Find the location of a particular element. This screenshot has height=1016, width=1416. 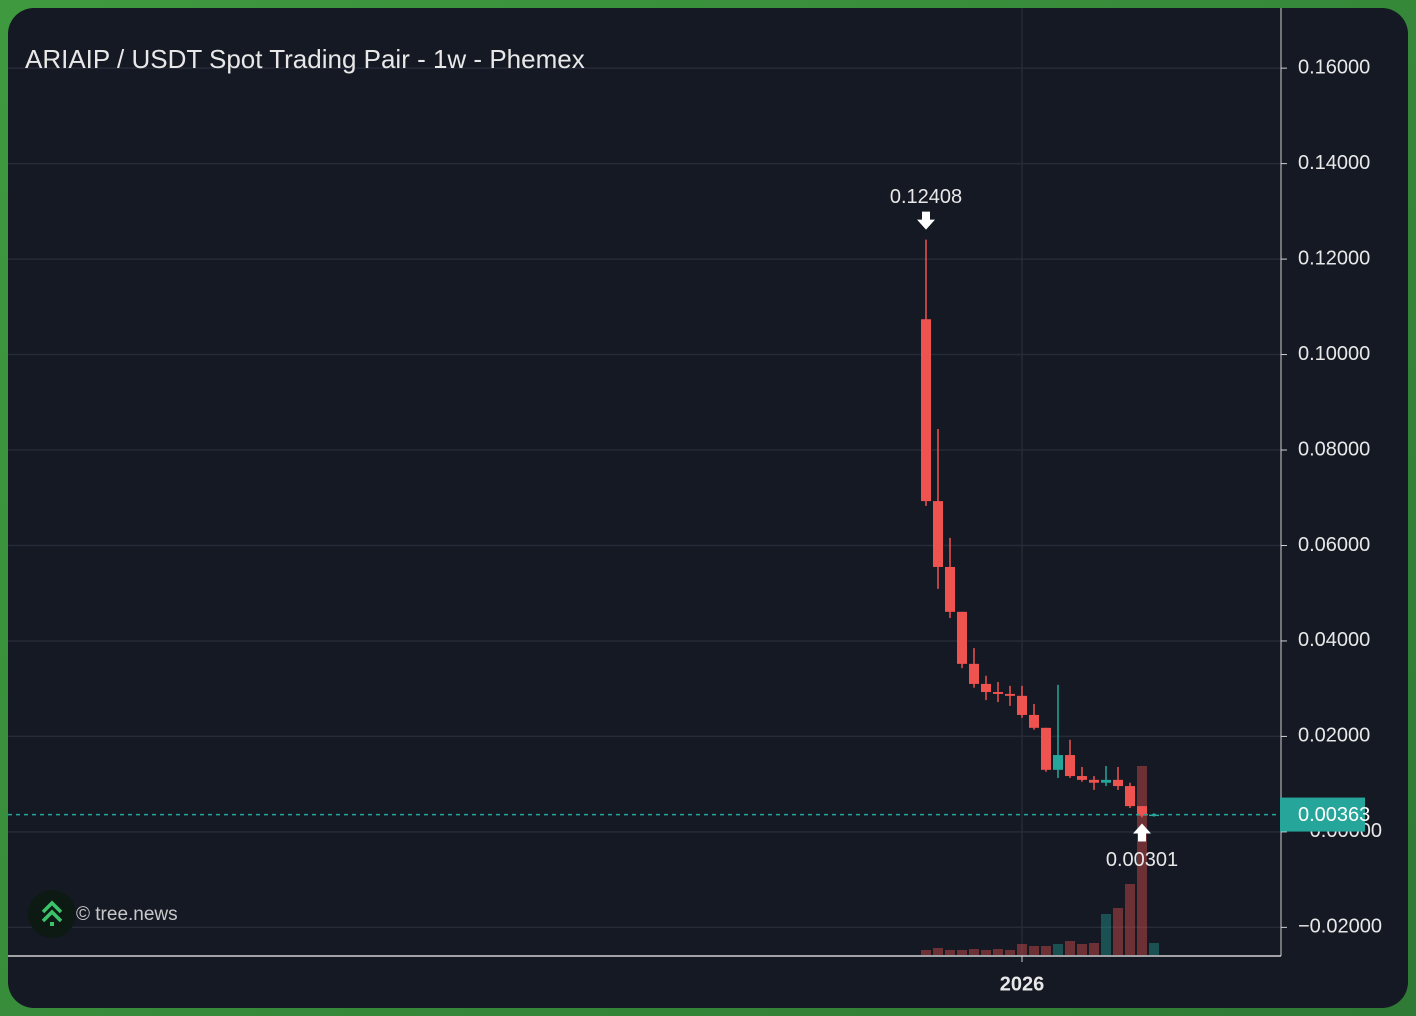

y-tick-label: 0.16000 is located at coordinates (1334, 67).